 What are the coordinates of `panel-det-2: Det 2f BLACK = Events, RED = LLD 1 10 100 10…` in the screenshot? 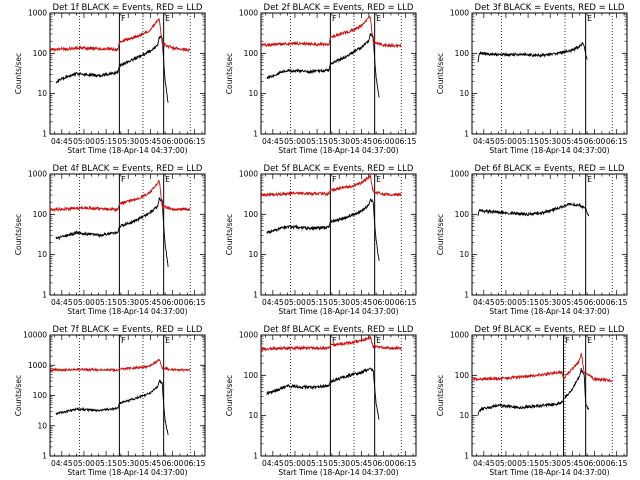 It's located at (321, 79).